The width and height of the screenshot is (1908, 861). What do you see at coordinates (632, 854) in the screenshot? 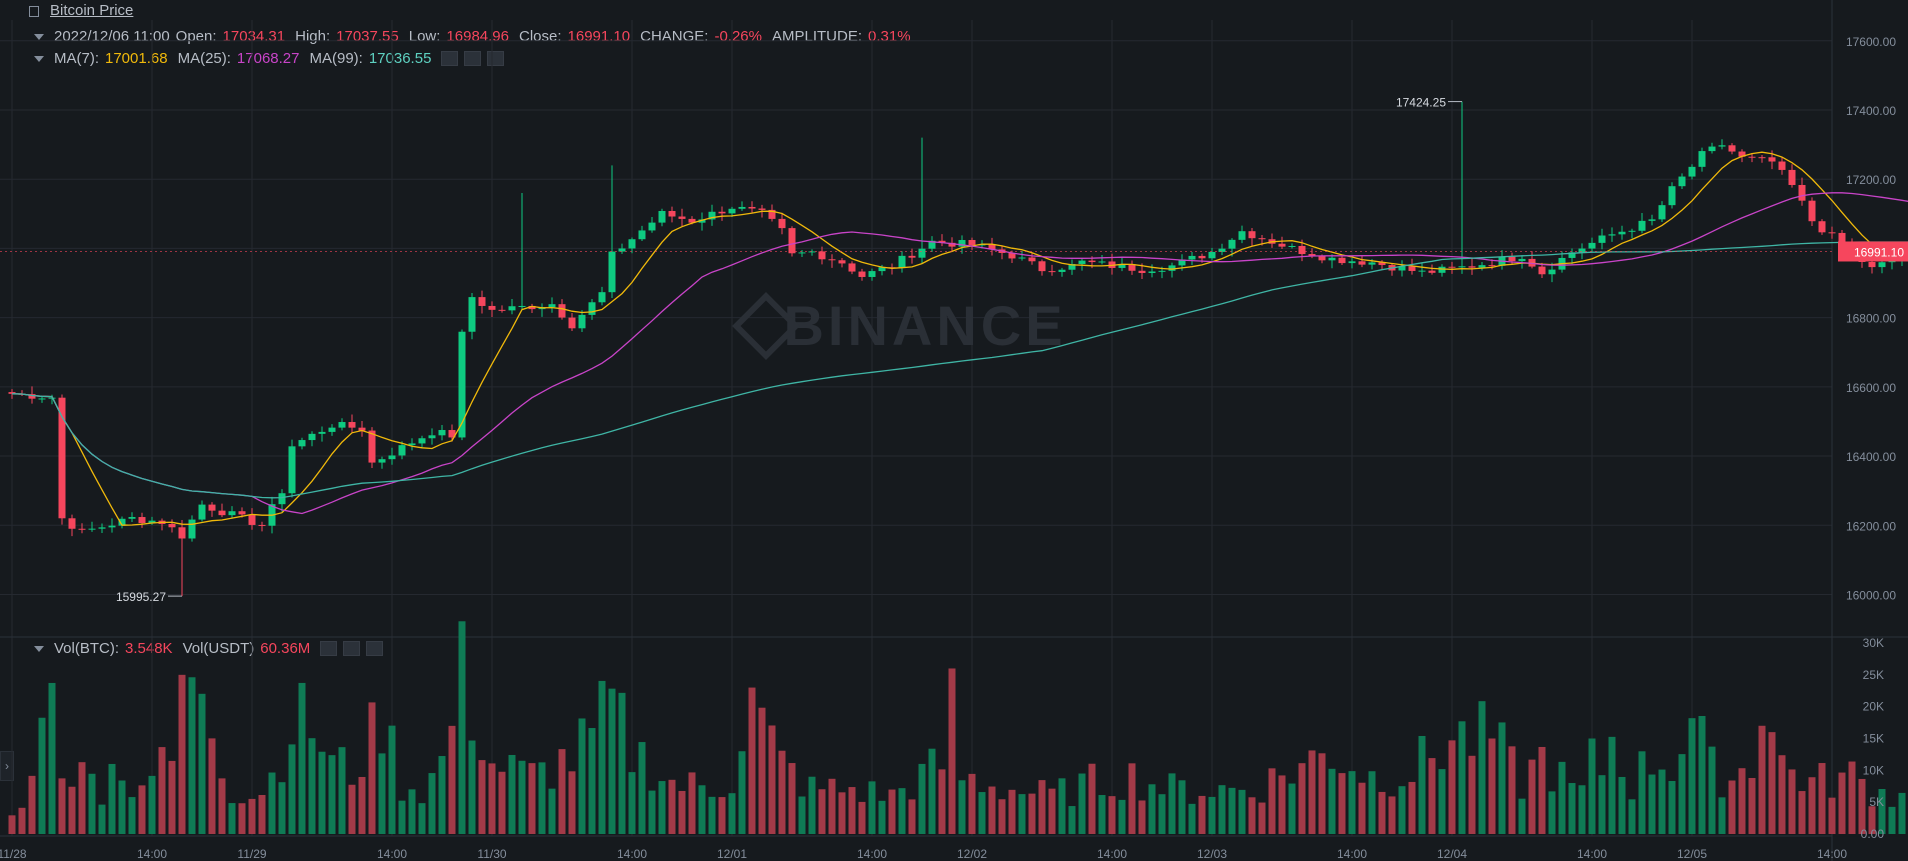
I see `time-tick-label: 14:00` at bounding box center [632, 854].